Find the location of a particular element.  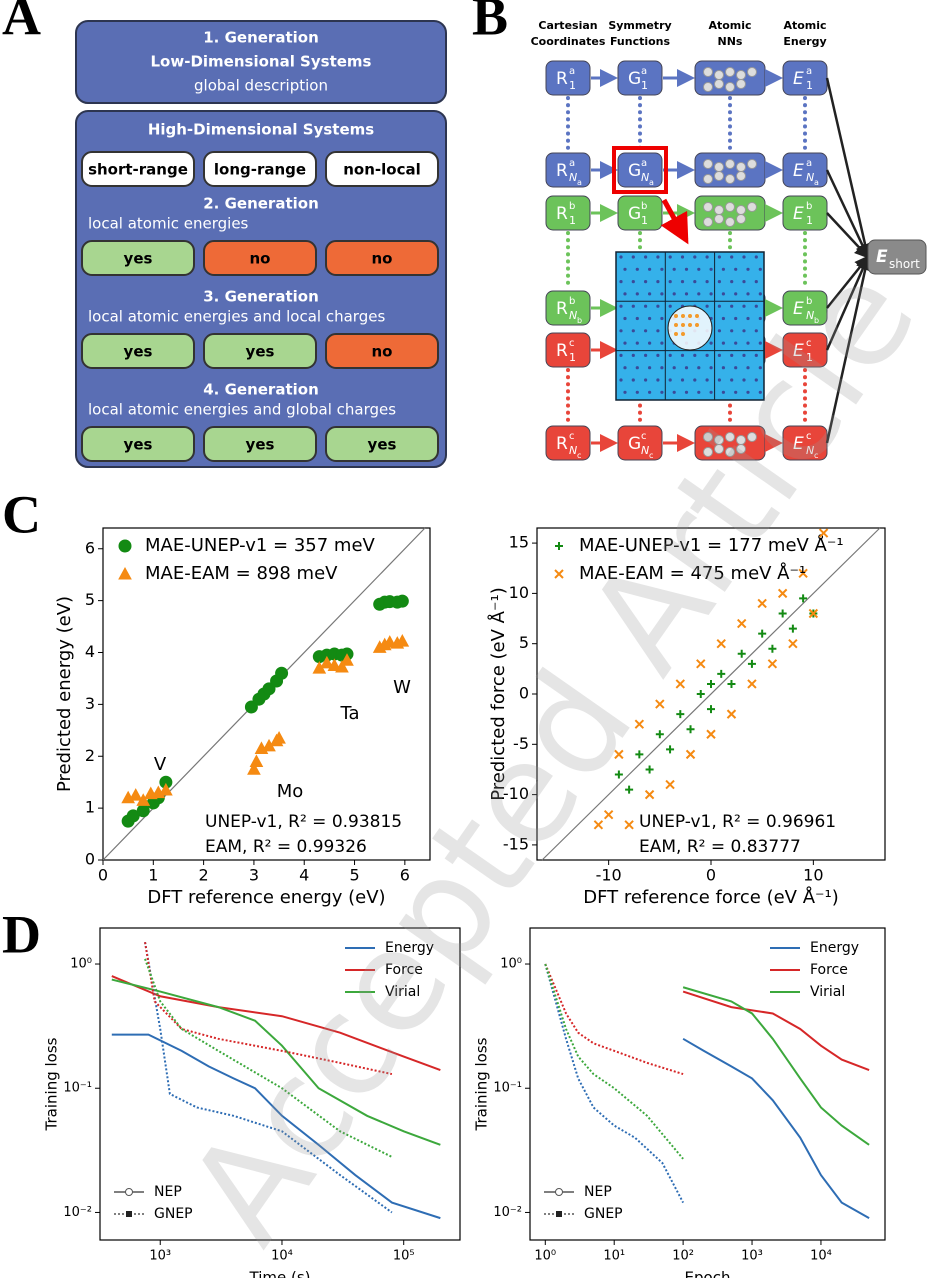

superscript: a is located at coordinates (644, 163).